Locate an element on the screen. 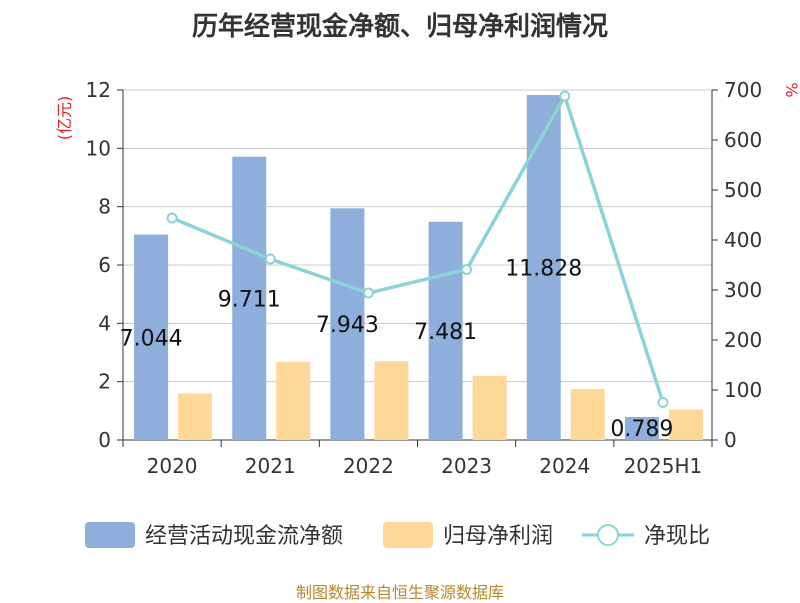 The height and width of the screenshot is (603, 800). y-right-axis-label: % is located at coordinates (791, 89).